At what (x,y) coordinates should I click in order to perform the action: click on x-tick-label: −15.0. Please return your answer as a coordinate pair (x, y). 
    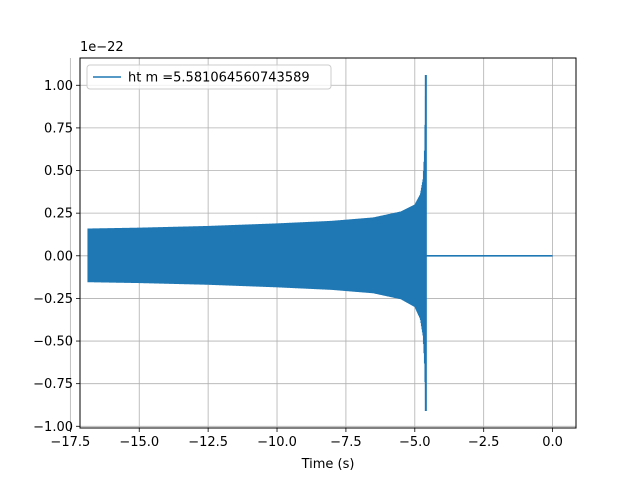
    Looking at the image, I should click on (139, 442).